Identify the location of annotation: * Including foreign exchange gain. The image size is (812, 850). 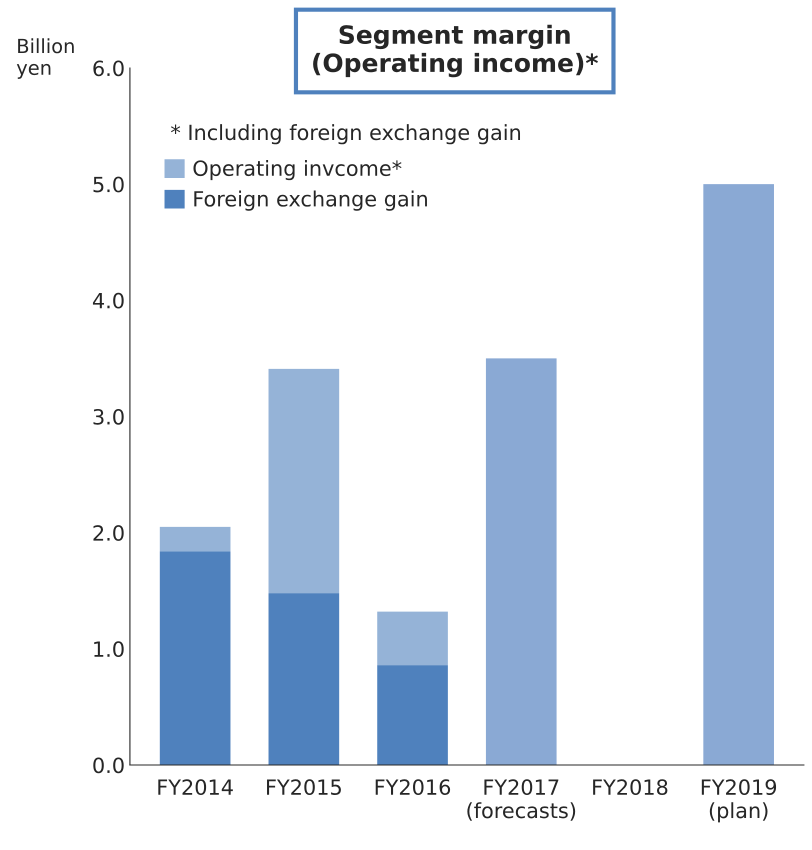
(345, 134).